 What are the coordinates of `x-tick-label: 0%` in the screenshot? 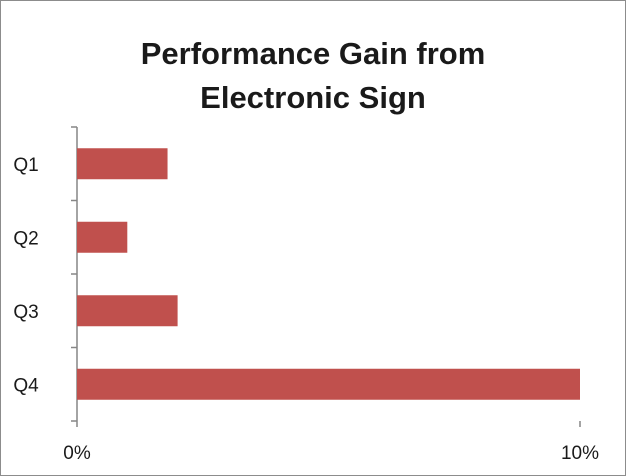 It's located at (77, 453).